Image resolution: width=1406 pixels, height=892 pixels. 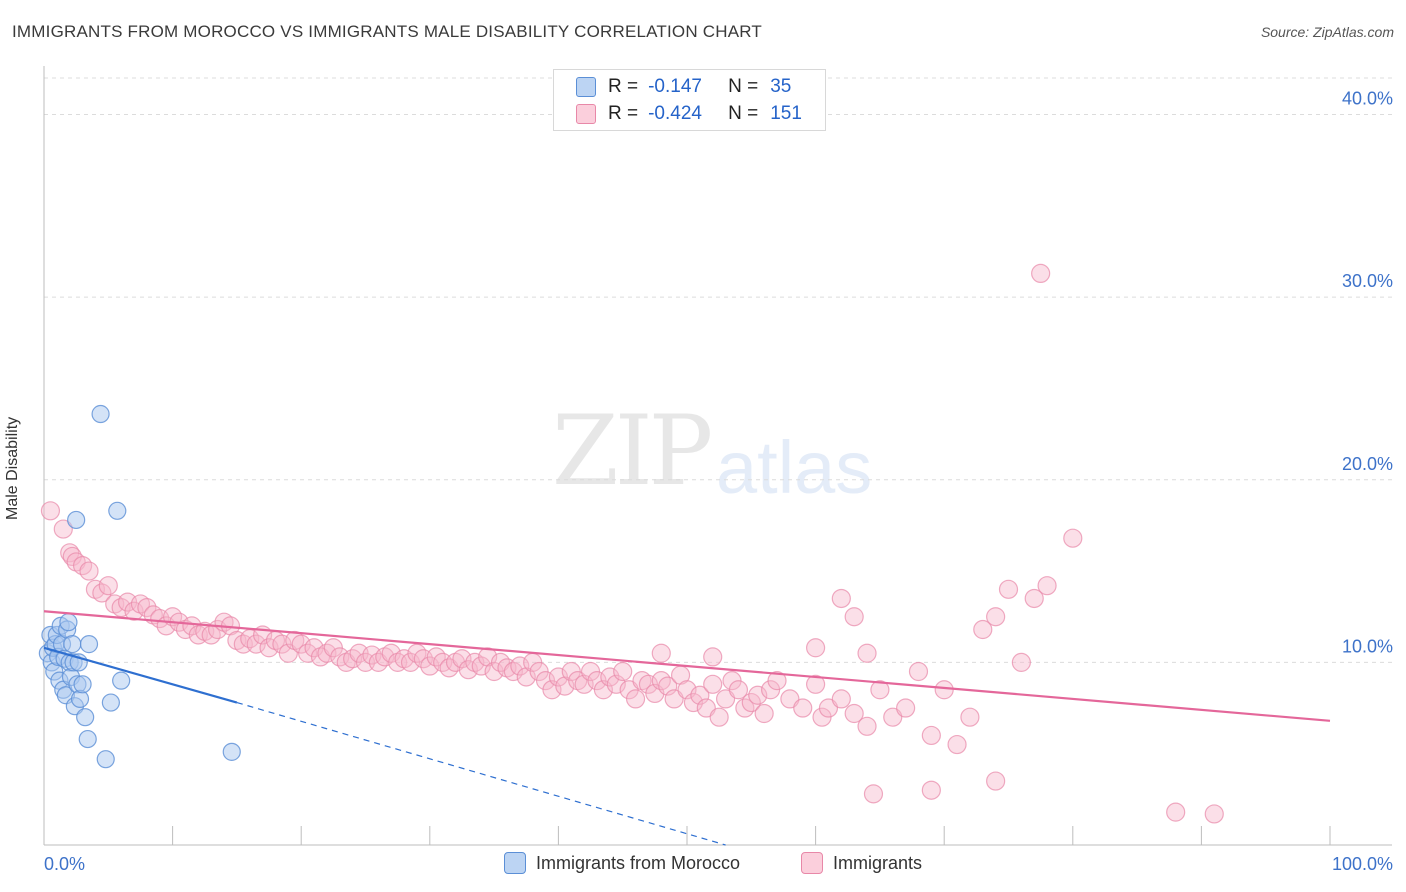 What do you see at coordinates (1362, 864) in the screenshot?
I see `x-tick-label: 100.0%` at bounding box center [1362, 864].